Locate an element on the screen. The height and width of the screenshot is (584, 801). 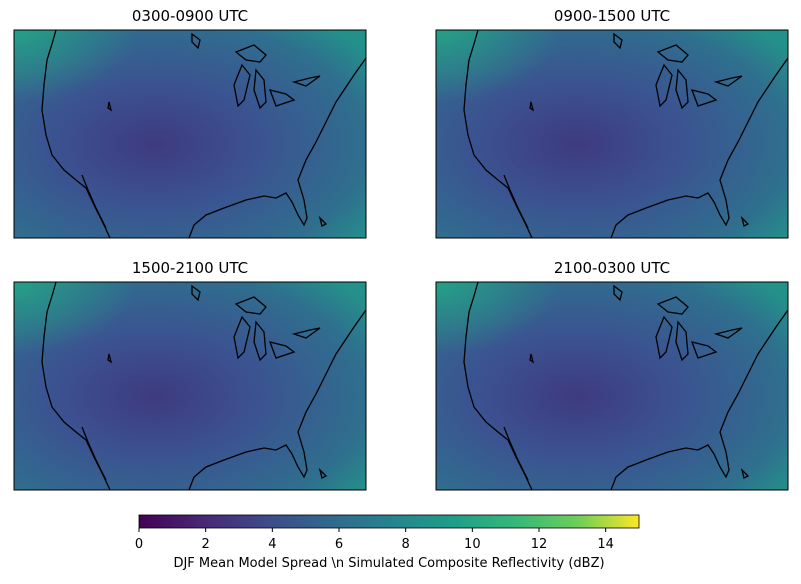
panel-title: 2100-0300 UTC is located at coordinates (612, 268).